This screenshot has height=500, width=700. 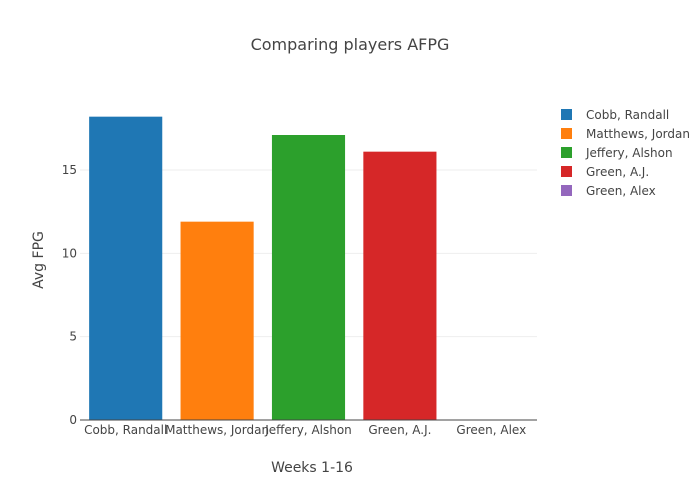 I want to click on legend-item: Green, A.J., so click(x=605, y=172).